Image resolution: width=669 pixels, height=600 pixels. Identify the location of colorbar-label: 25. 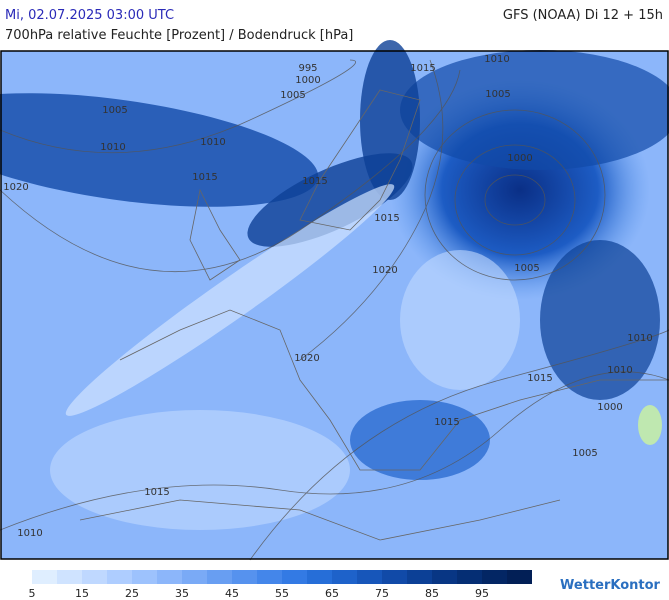
(132, 593).